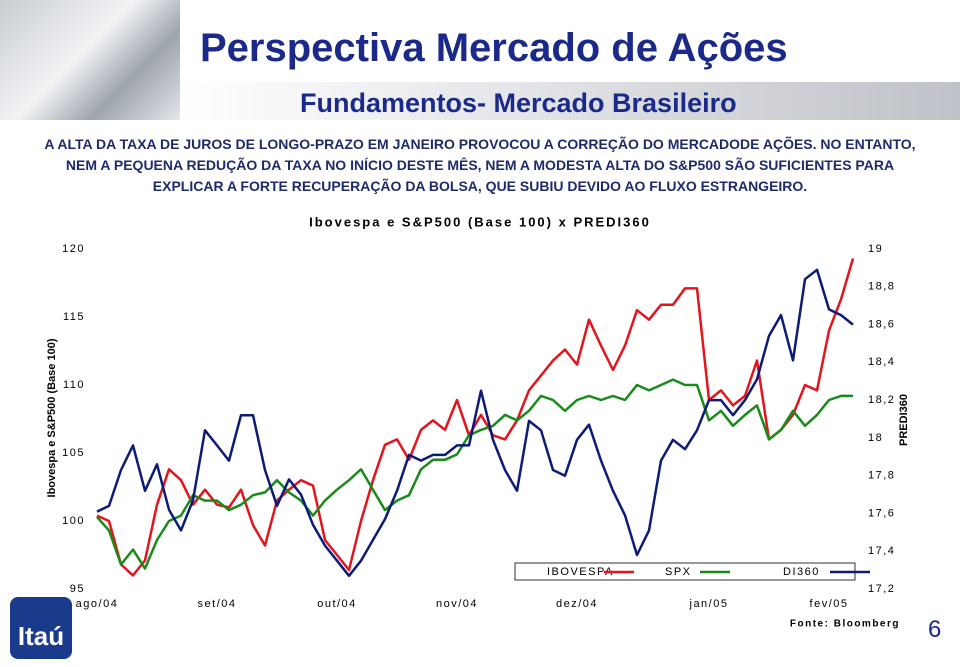 This screenshot has width=960, height=667. What do you see at coordinates (709, 604) in the screenshot?
I see `x-tick-label: jan/05` at bounding box center [709, 604].